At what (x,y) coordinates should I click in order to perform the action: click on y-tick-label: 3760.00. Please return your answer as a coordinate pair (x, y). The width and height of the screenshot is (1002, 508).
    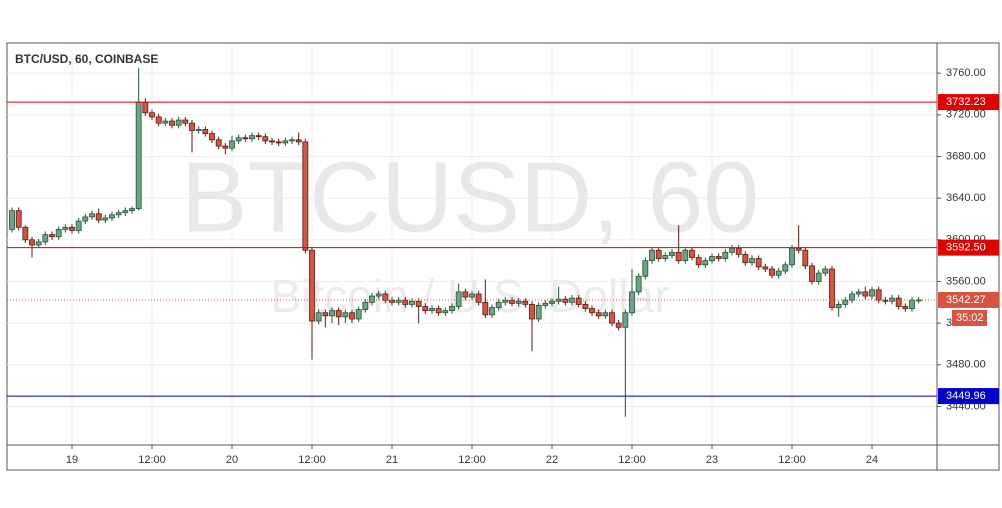
    Looking at the image, I should click on (966, 73).